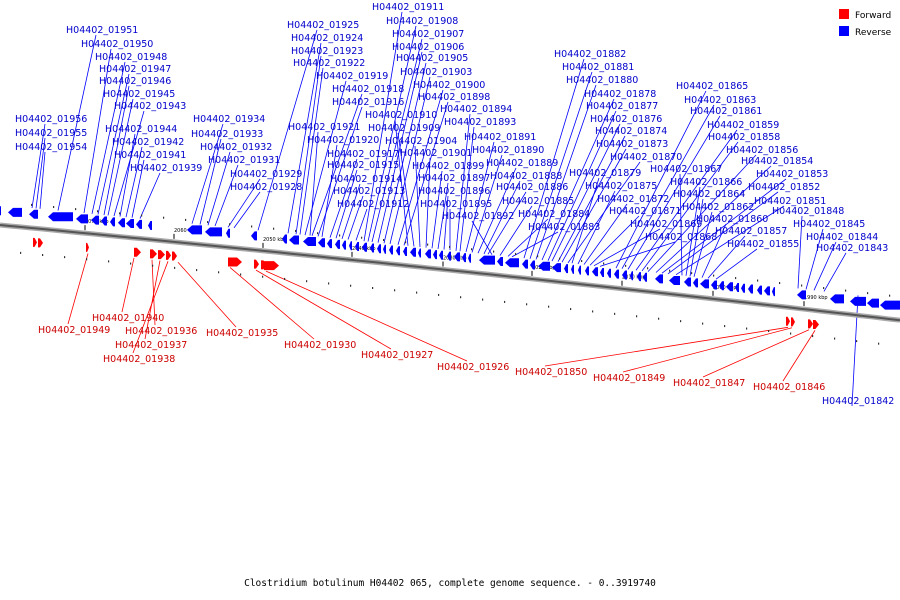 The height and width of the screenshot is (600, 900). I want to click on gene-label: H04402_01909, so click(404, 128).